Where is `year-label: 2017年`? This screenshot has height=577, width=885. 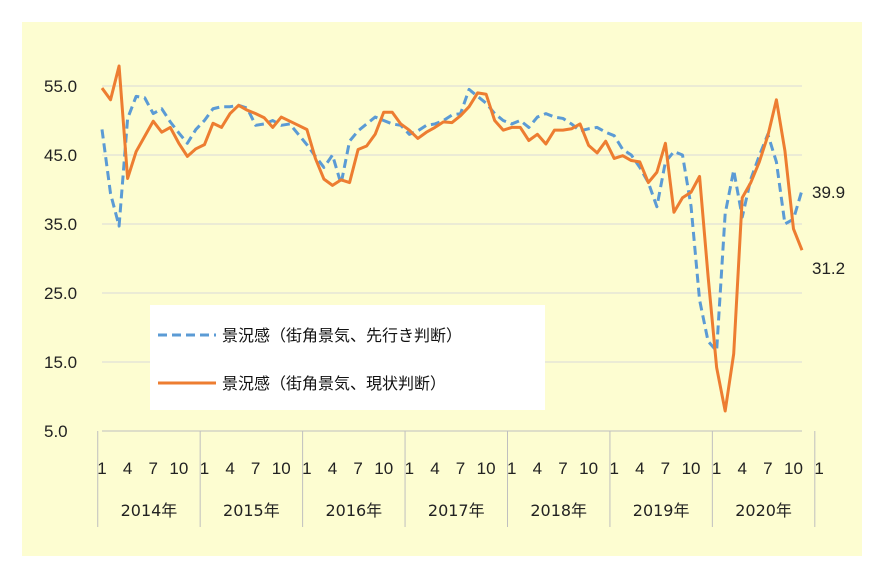 year-label: 2017年 is located at coordinates (456, 510).